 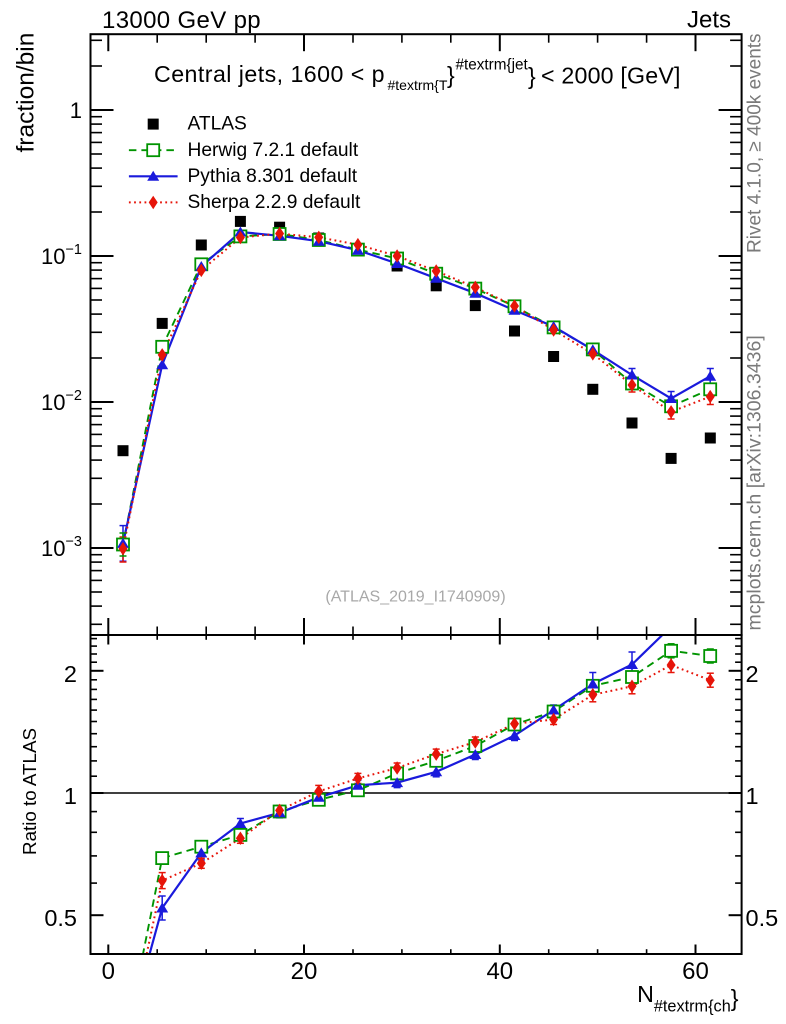 What do you see at coordinates (695, 971) in the screenshot?
I see `svg-text: 60` at bounding box center [695, 971].